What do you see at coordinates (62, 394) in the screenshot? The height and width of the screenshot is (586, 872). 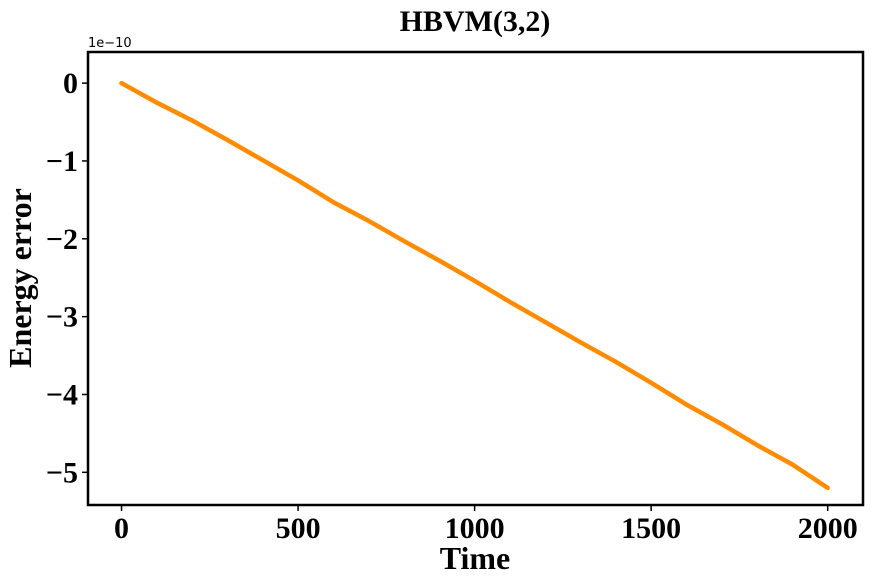 I see `y-tick-label: −4` at bounding box center [62, 394].